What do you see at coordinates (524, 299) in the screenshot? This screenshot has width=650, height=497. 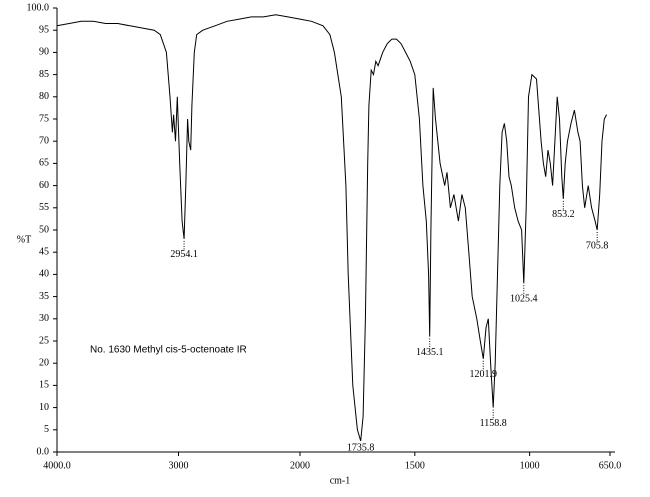 I see `peak-label: 1025.4` at bounding box center [524, 299].